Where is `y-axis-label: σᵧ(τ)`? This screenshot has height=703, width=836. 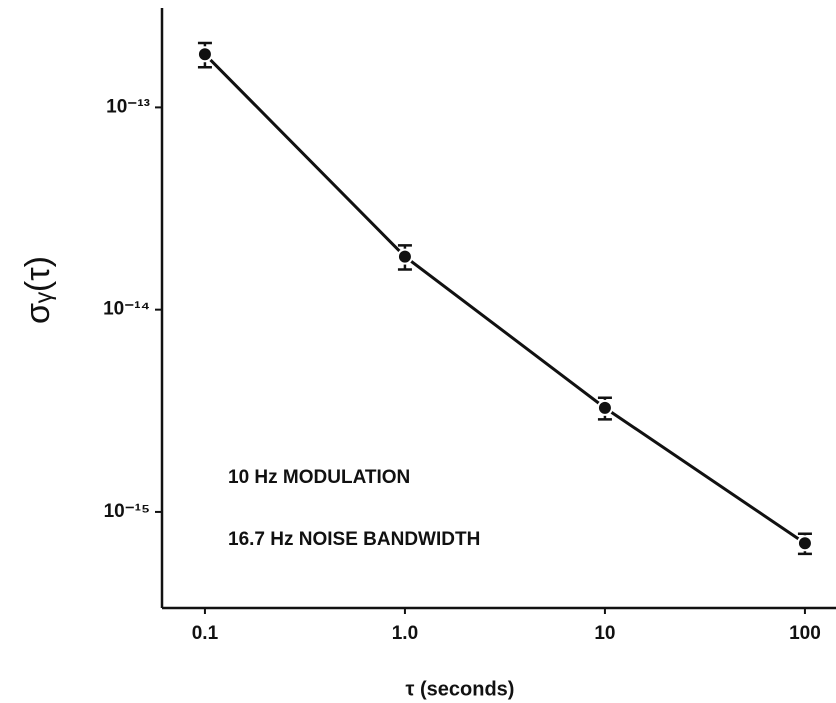 y-axis-label: σᵧ(τ) is located at coordinates (38, 290).